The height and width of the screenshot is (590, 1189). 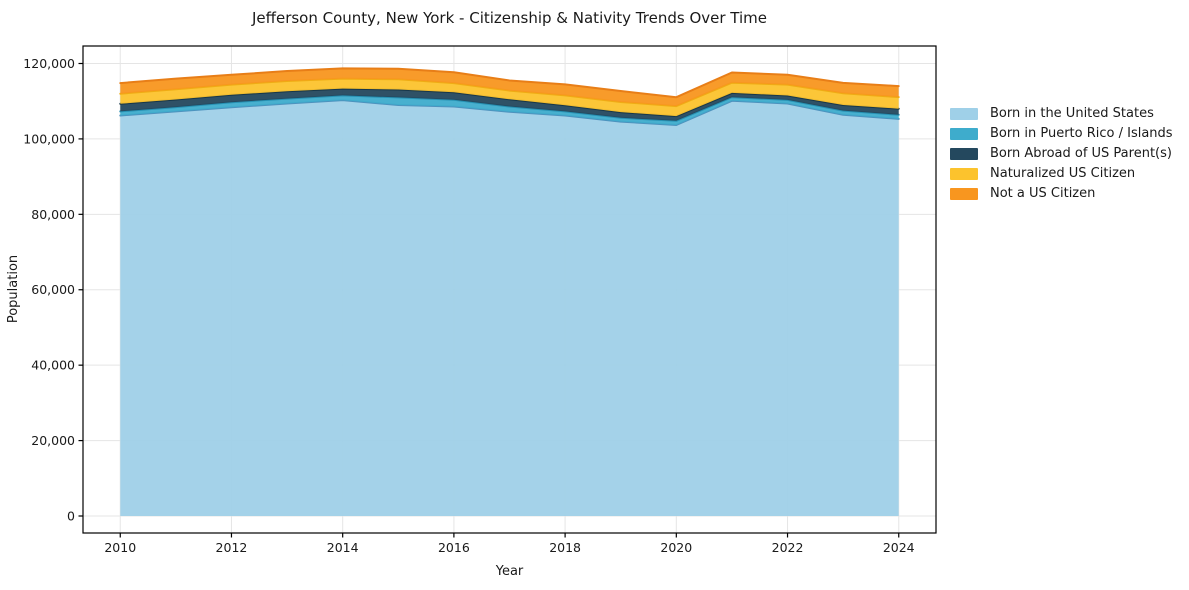 What do you see at coordinates (232, 547) in the screenshot?
I see `x-tick-label: 2012` at bounding box center [232, 547].